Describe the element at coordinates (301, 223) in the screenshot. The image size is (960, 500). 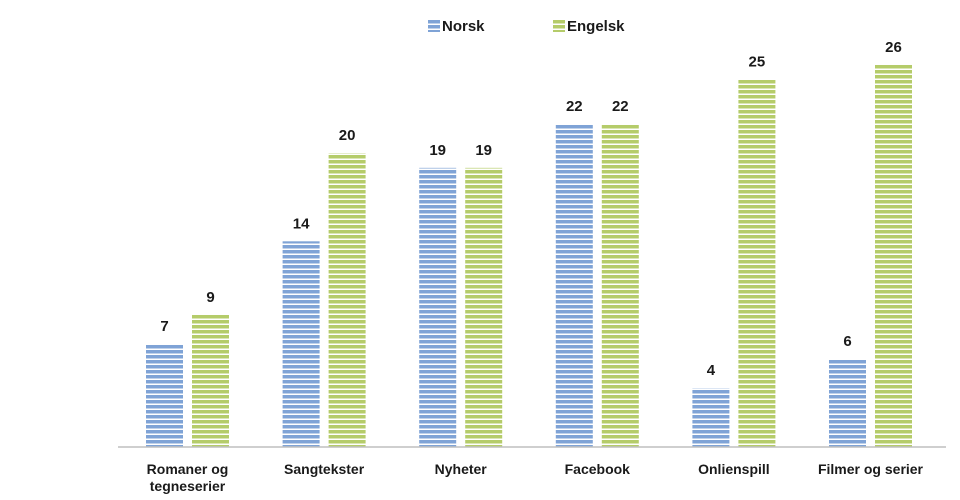
I see `value-label-norsk-sangtekster: 14` at that location.